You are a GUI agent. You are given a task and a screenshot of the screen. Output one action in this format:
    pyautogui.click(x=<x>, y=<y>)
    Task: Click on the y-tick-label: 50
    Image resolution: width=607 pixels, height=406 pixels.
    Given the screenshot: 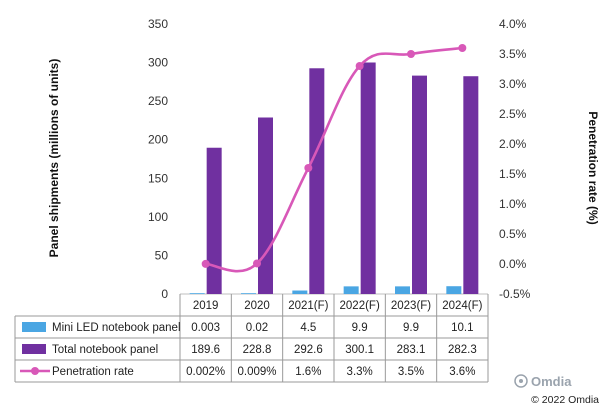 What is the action you would take?
    pyautogui.click(x=162, y=255)
    